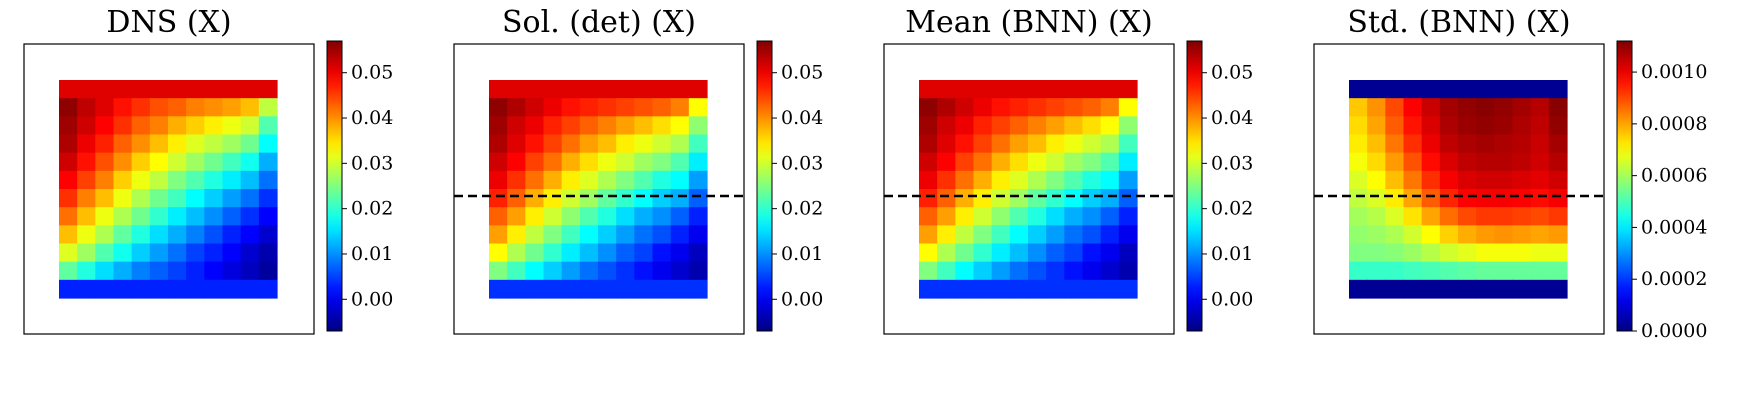 The height and width of the screenshot is (400, 1760). Describe the element at coordinates (1028, 189) in the screenshot. I see `heatmap` at that location.